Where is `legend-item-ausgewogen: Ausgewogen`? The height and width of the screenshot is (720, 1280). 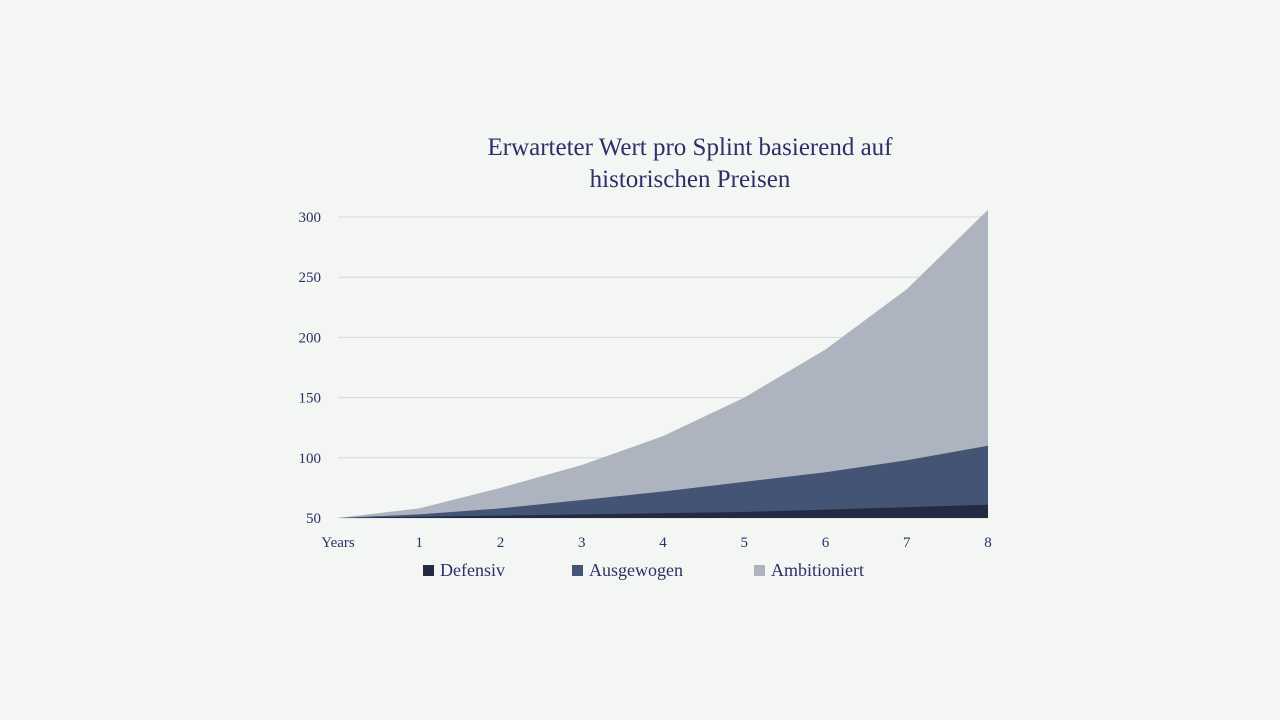
legend-item-ausgewogen: Ausgewogen is located at coordinates (627, 570).